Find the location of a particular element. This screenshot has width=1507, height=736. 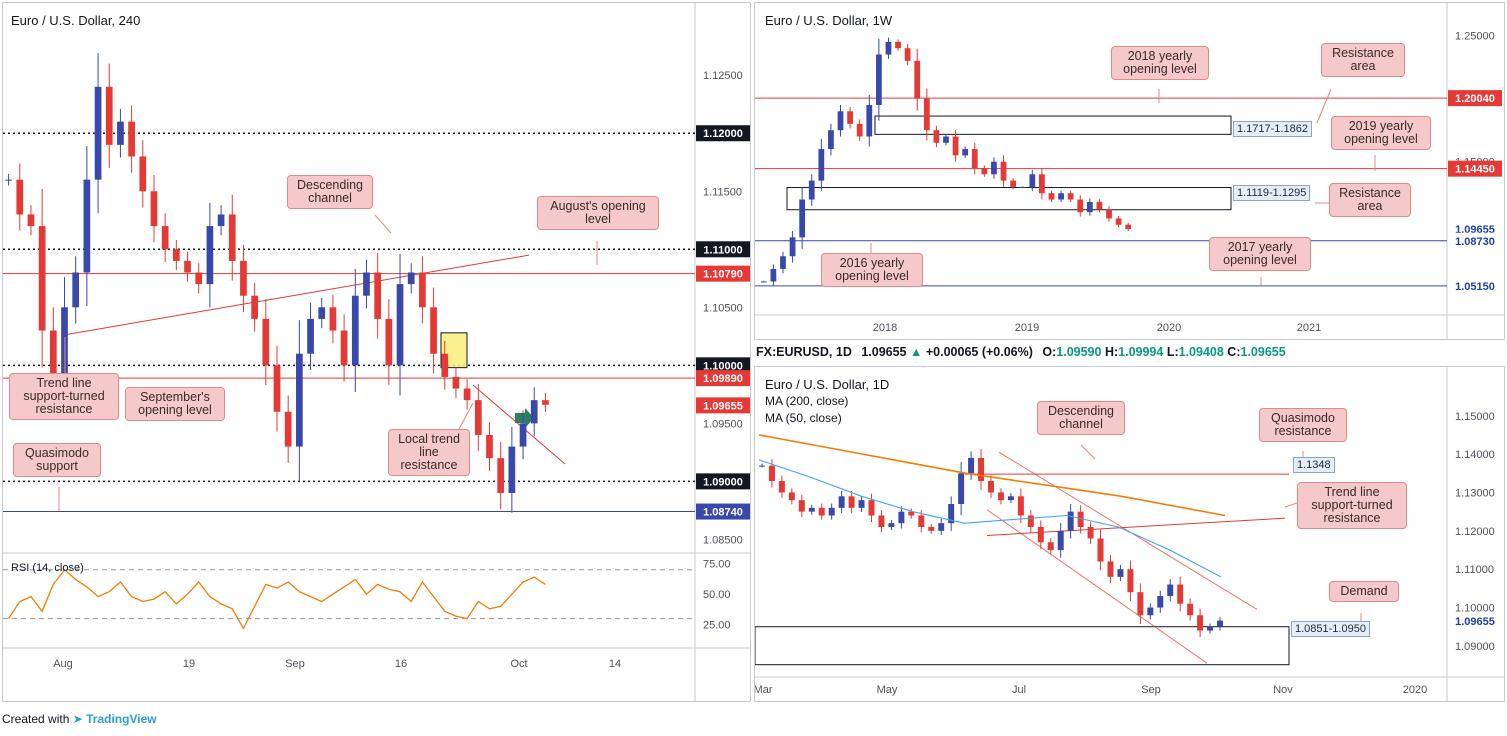

rsi-tick-label: 25.00 is located at coordinates (717, 626).